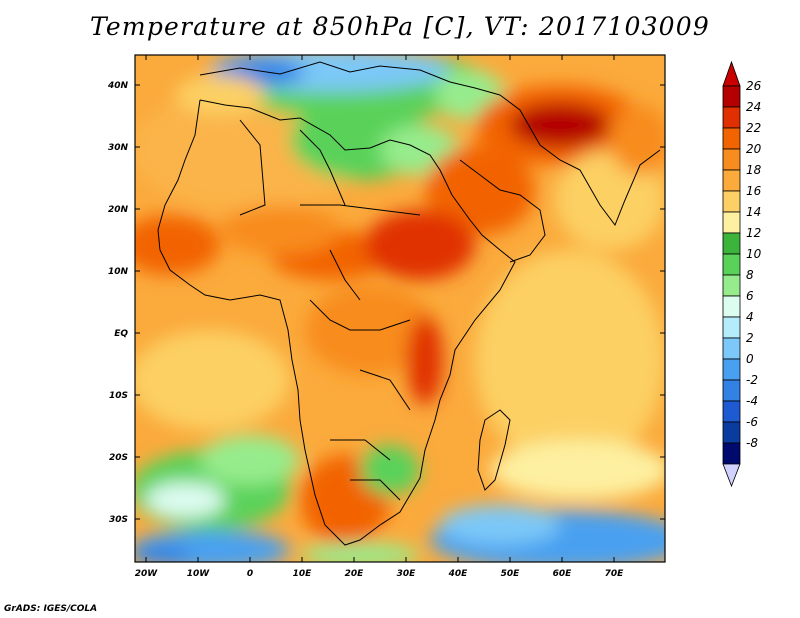 The height and width of the screenshot is (618, 800). What do you see at coordinates (752, 380) in the screenshot?
I see `colorbar-label: -2` at bounding box center [752, 380].